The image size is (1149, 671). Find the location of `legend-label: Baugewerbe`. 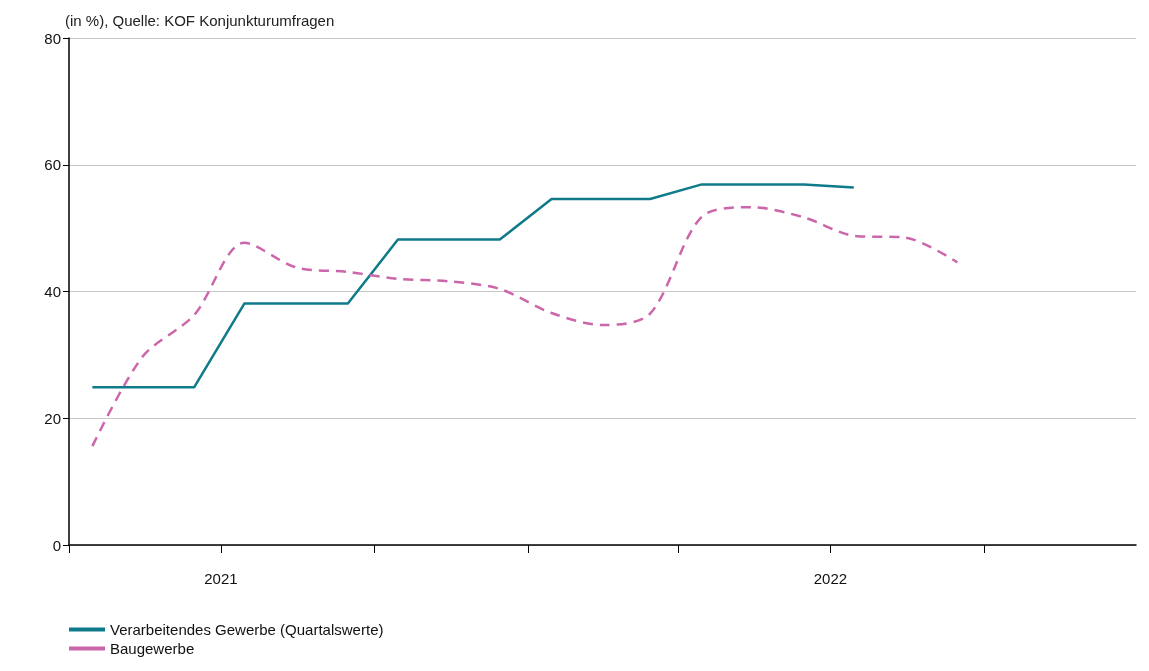

legend-label: Baugewerbe is located at coordinates (152, 648).